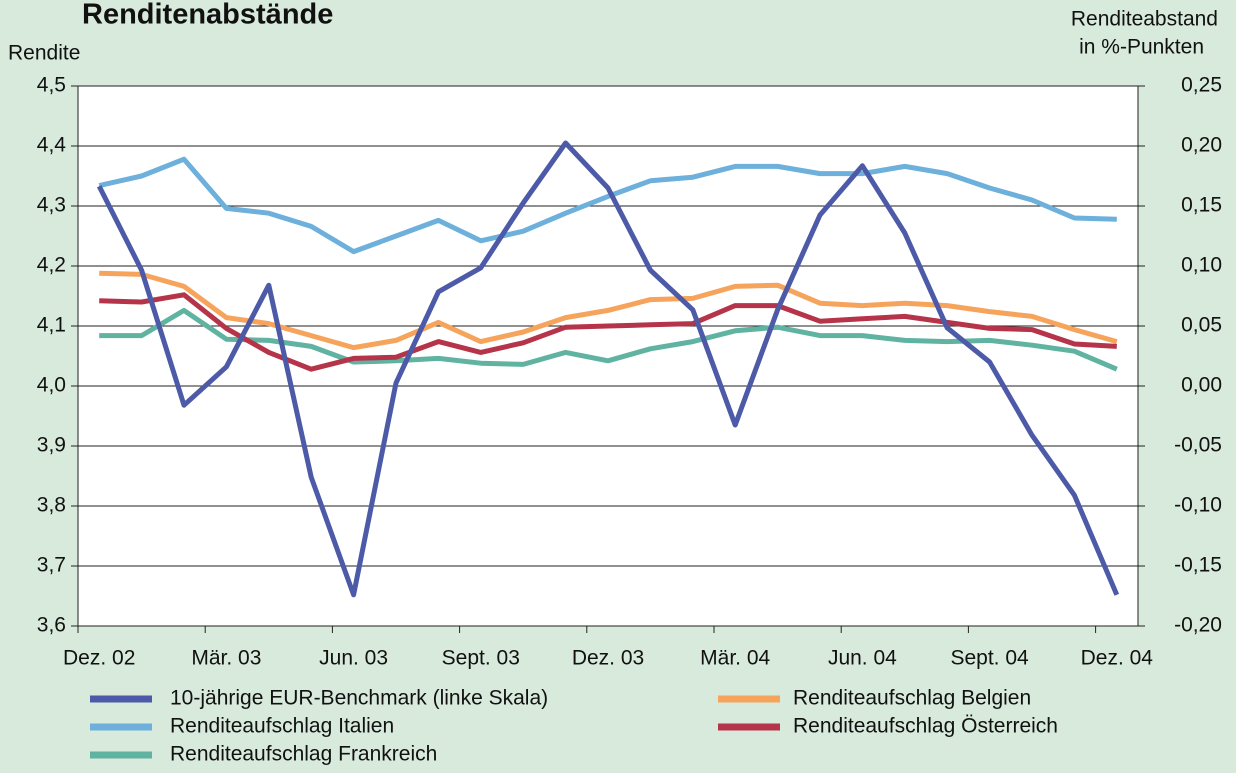  I want to click on y2-tick-label: 0,10, so click(1201, 265).